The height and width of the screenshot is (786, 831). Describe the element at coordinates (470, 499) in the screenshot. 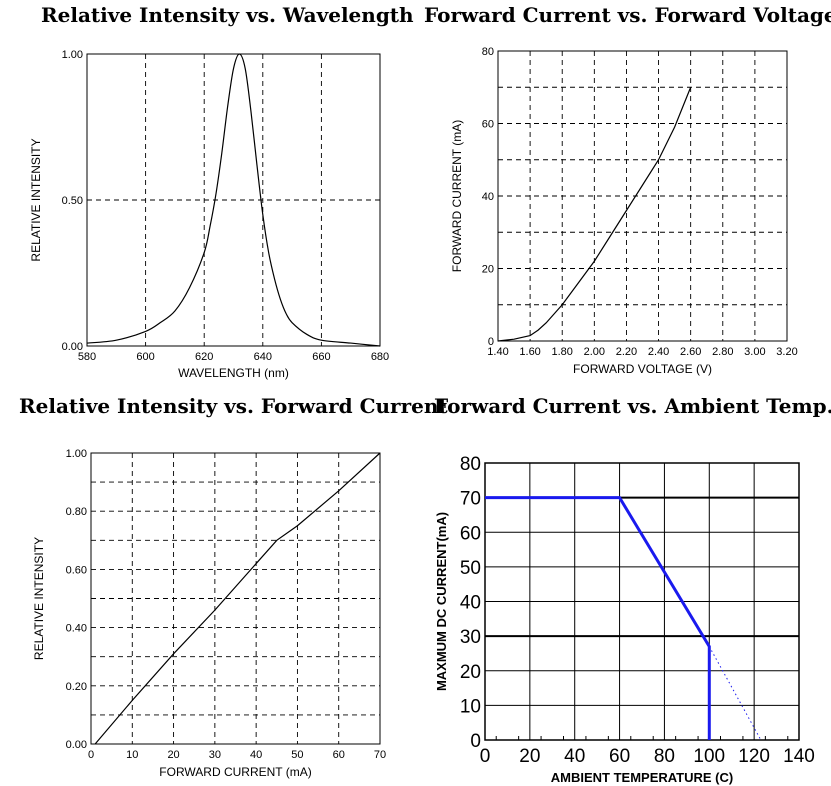

I see `y-tick-label: 70` at that location.